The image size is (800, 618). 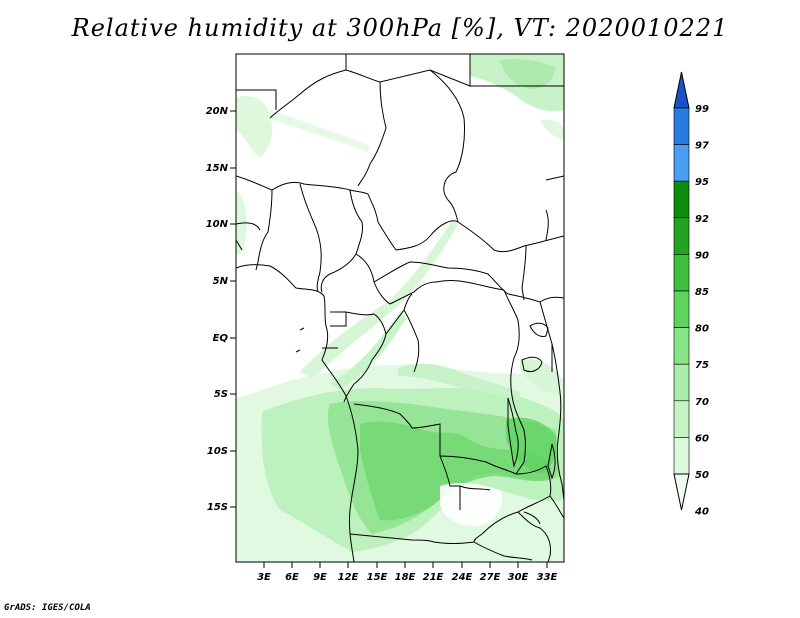 I want to click on lon-axis: 3E 6E 9E 12E 15E 18E 21E 24E 27E 30E 33E, so click(x=407, y=572).